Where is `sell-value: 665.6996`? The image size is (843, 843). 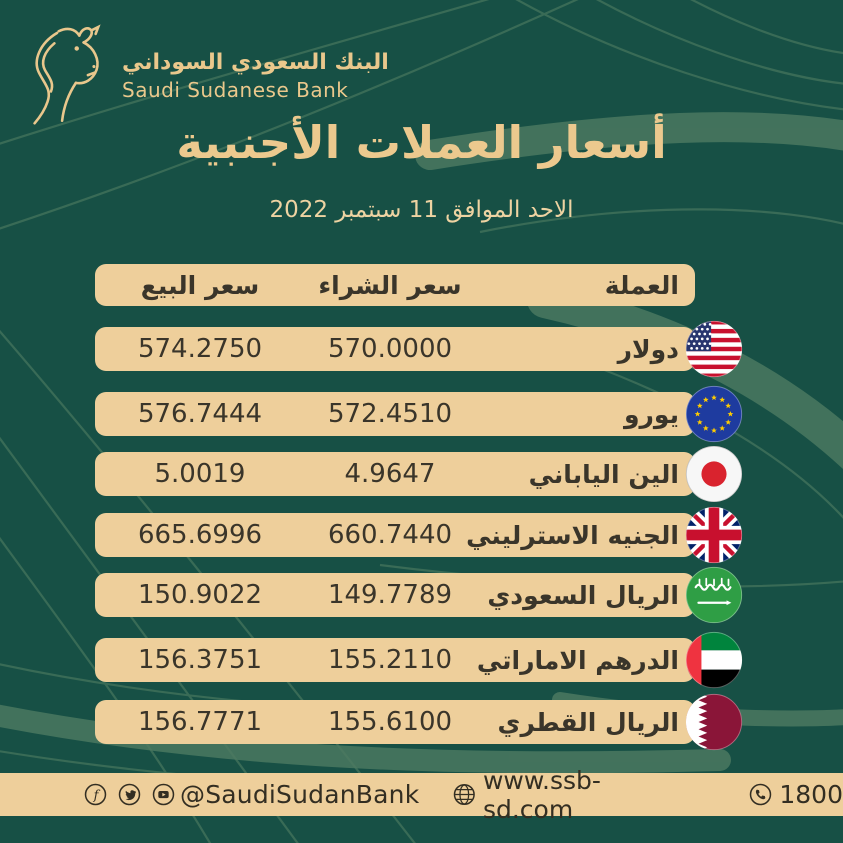 sell-value: 665.6996 is located at coordinates (200, 535).